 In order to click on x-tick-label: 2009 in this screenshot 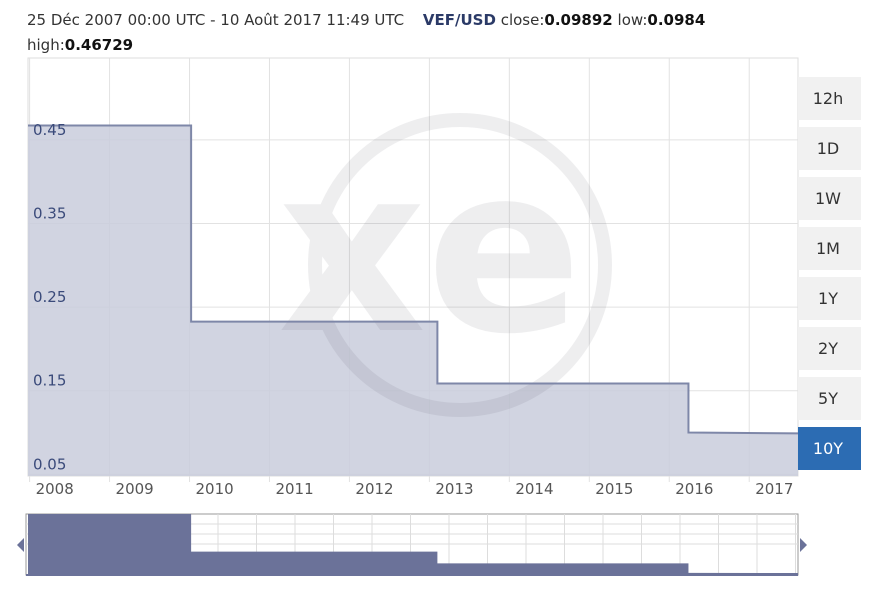, I will do `click(135, 489)`.